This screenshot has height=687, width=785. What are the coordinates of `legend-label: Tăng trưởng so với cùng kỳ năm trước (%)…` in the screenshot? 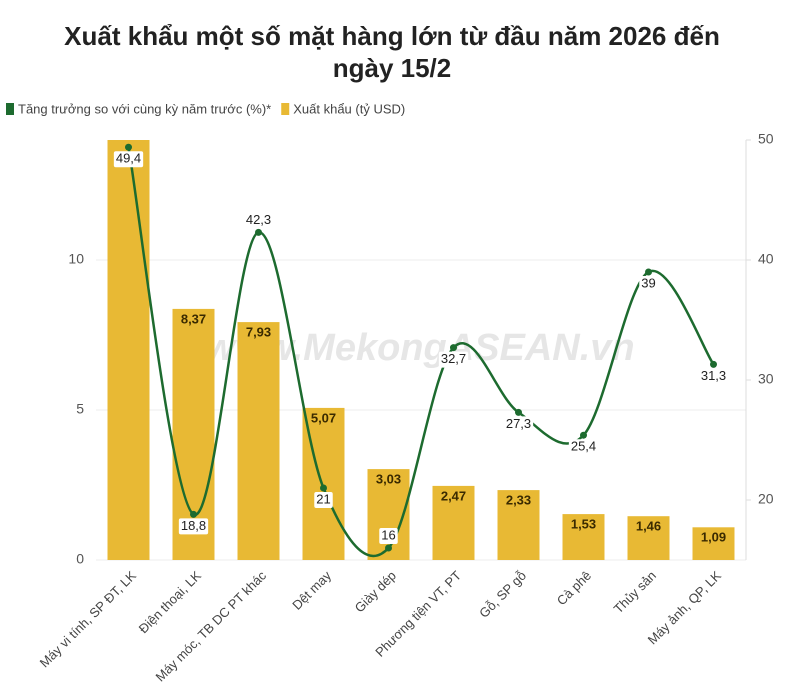 It's located at (144, 108).